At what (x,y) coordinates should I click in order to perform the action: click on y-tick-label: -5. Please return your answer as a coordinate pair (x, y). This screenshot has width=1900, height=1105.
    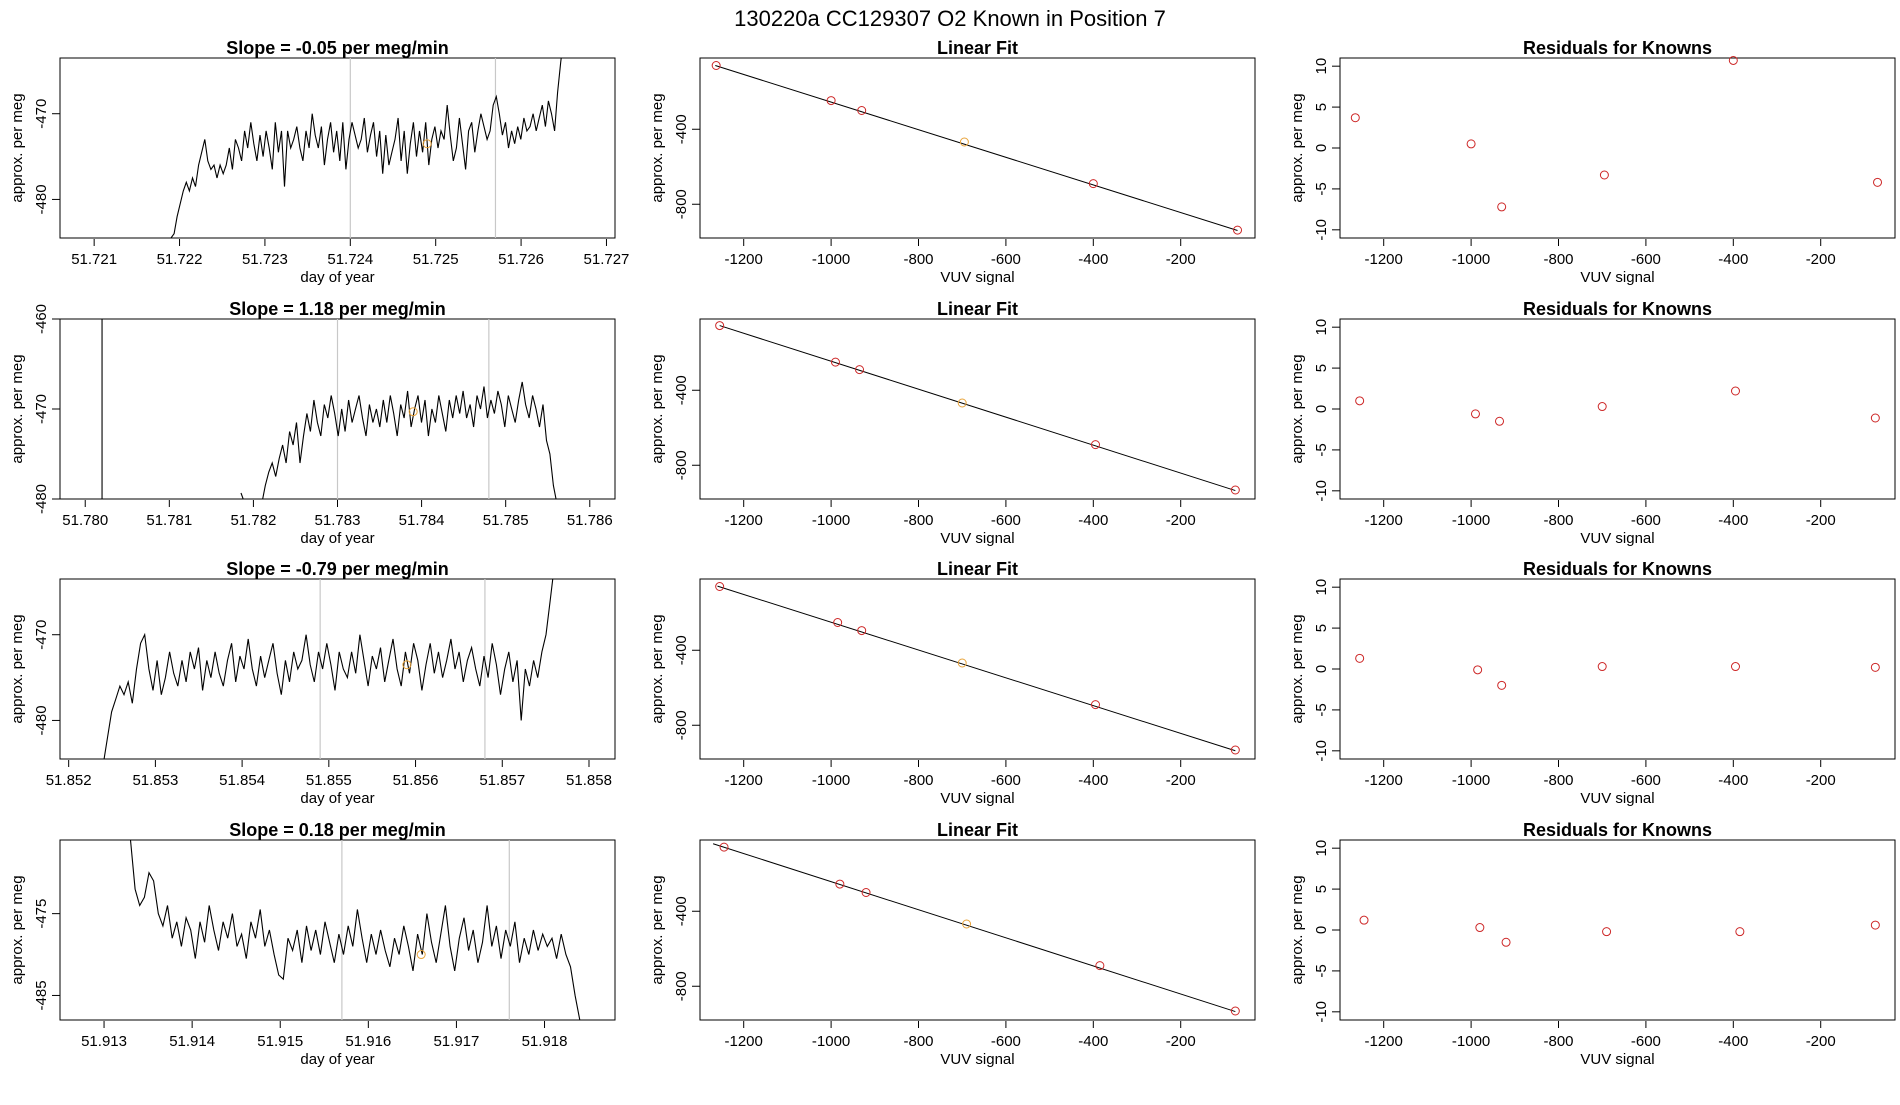
    Looking at the image, I should click on (1321, 449).